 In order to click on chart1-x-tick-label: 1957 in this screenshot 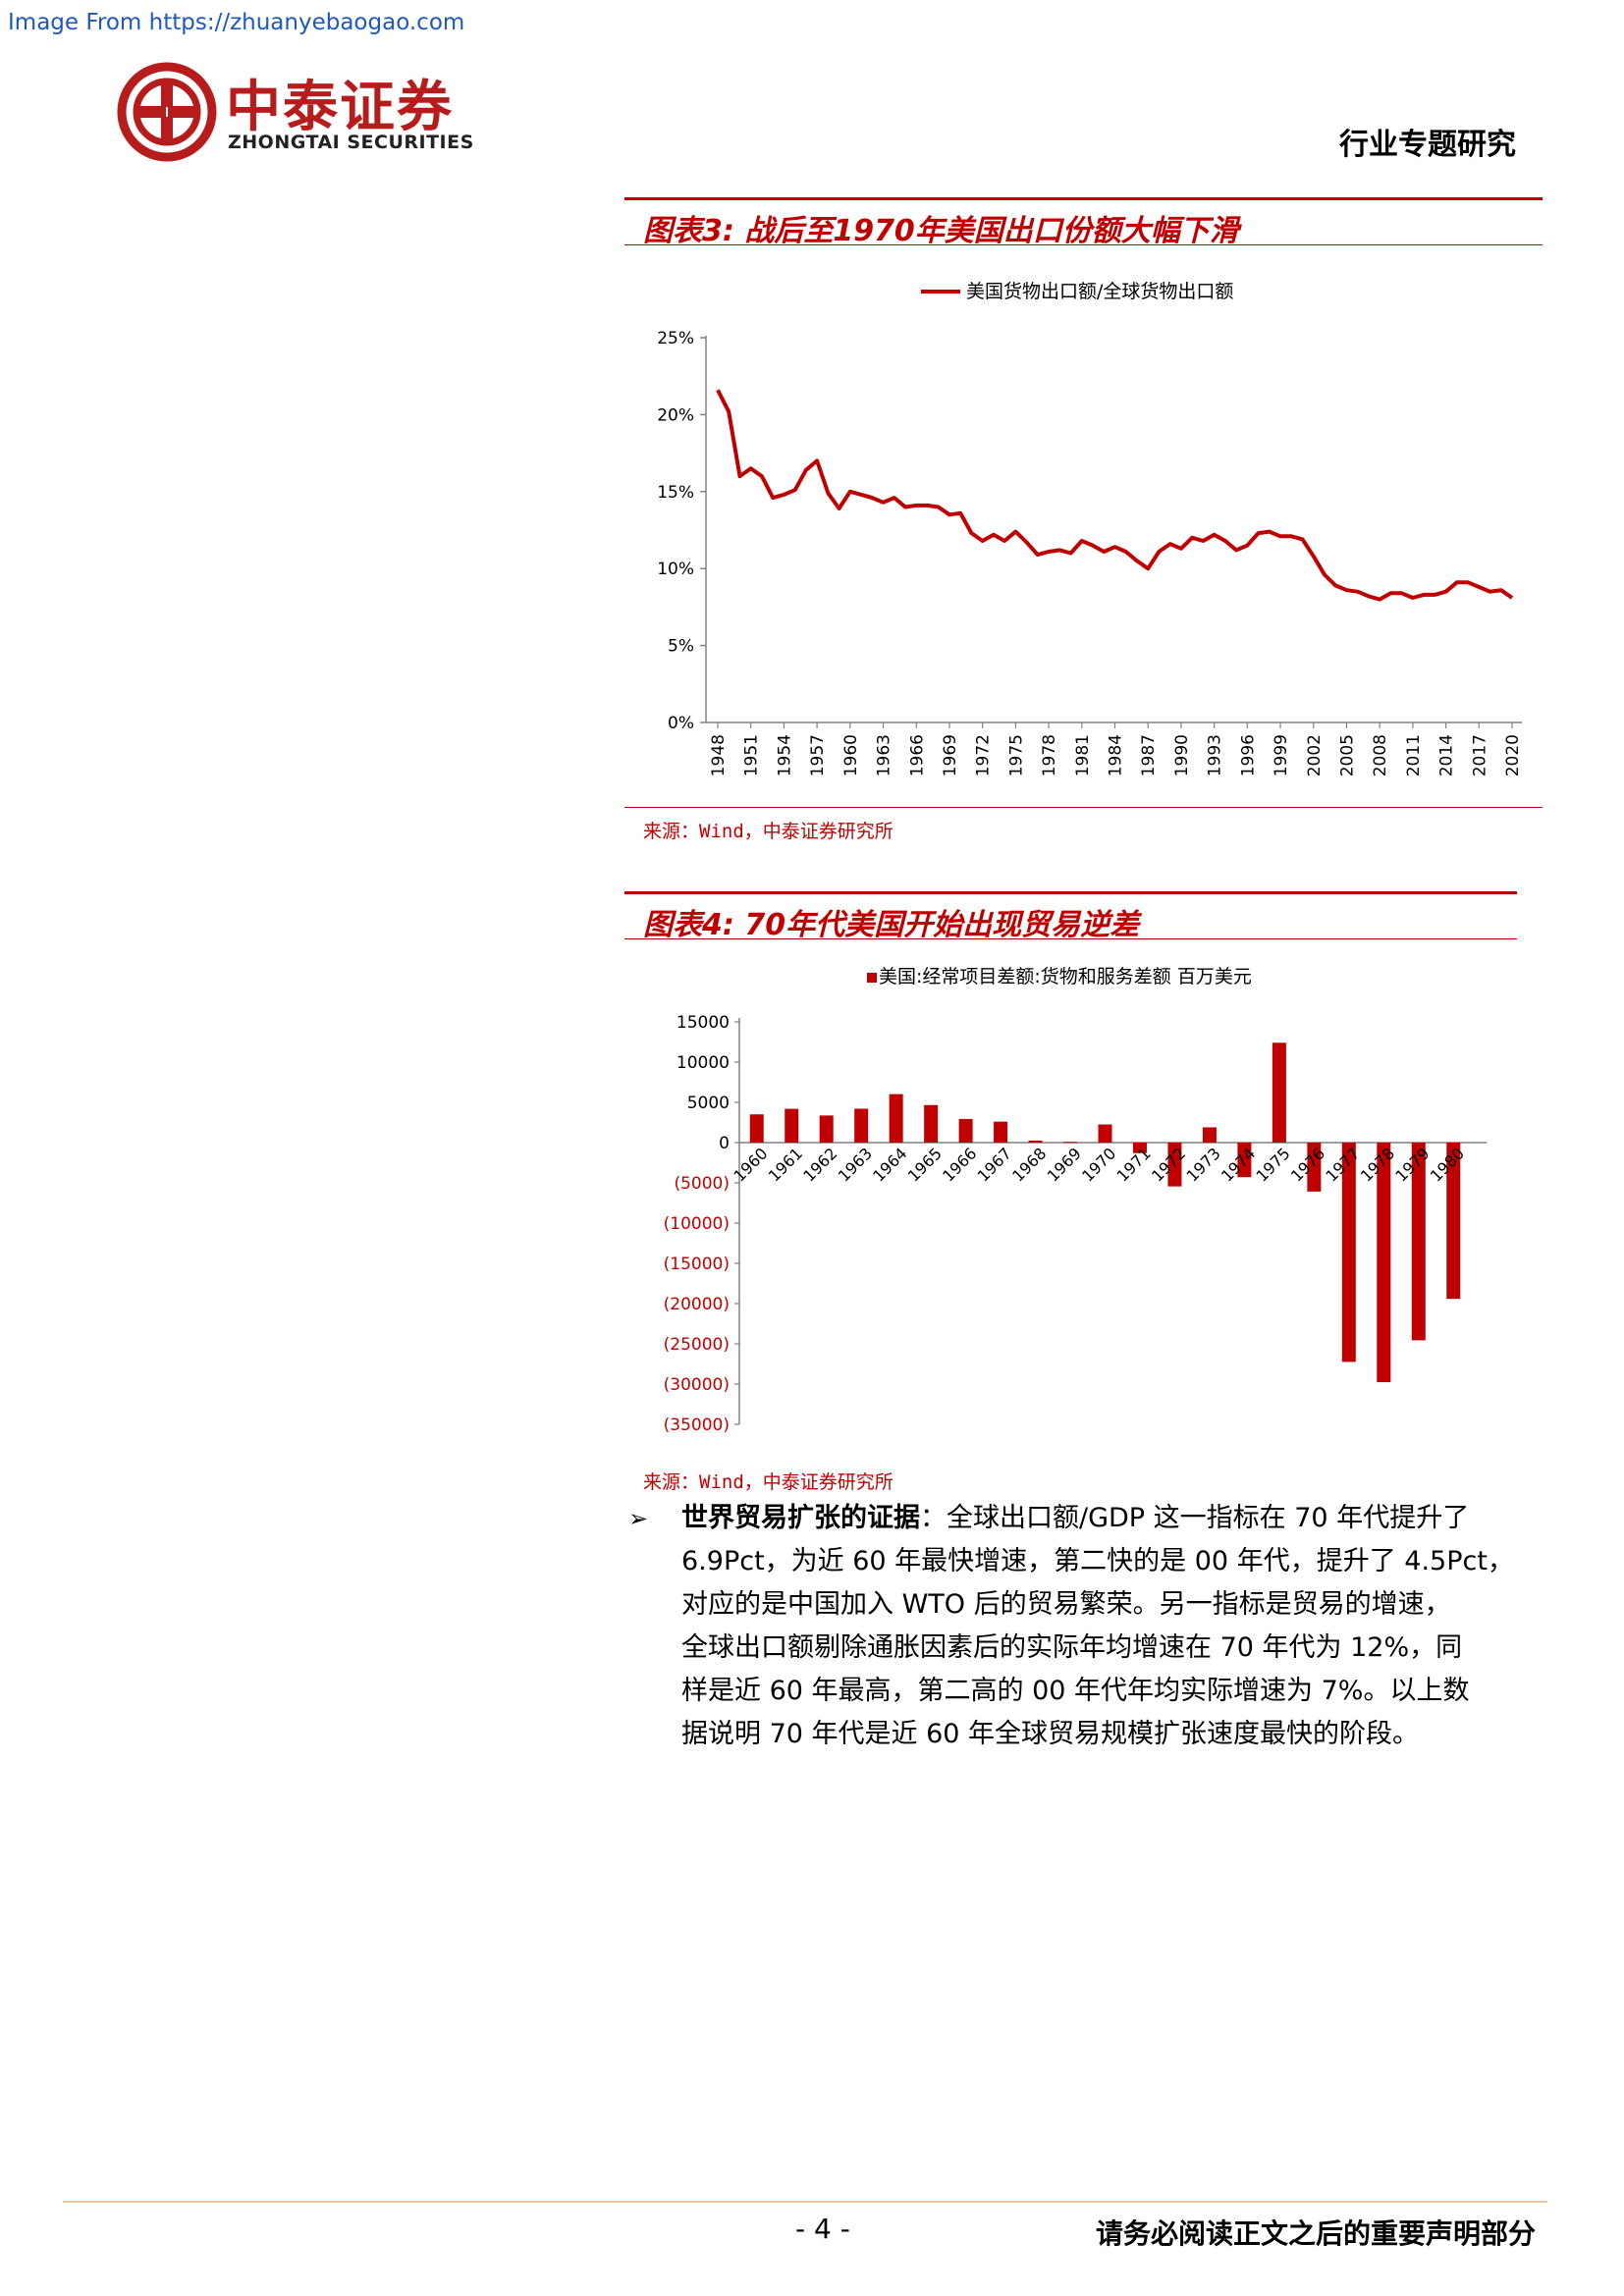, I will do `click(818, 755)`.